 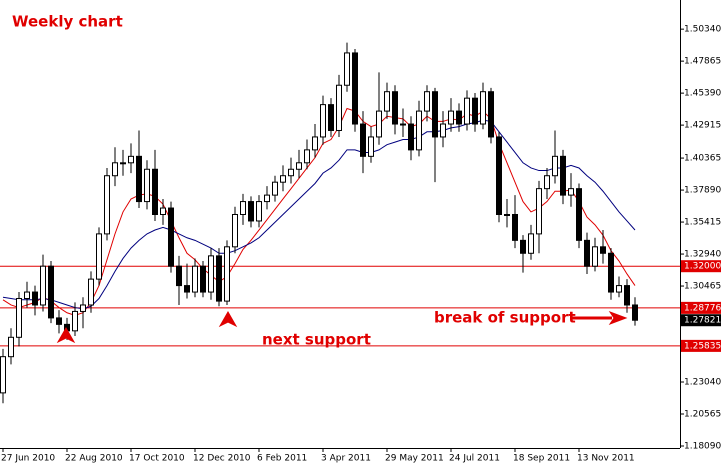 I want to click on x-tick-label: 29 May 2011, so click(x=414, y=459).